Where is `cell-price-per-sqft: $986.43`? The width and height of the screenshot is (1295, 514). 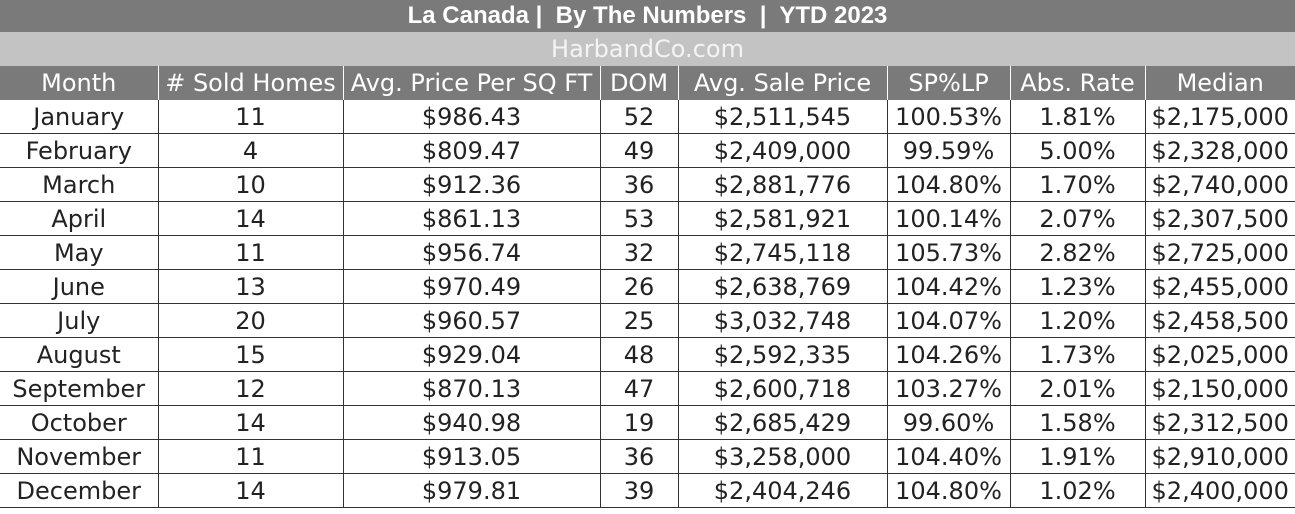 cell-price-per-sqft: $986.43 is located at coordinates (471, 117).